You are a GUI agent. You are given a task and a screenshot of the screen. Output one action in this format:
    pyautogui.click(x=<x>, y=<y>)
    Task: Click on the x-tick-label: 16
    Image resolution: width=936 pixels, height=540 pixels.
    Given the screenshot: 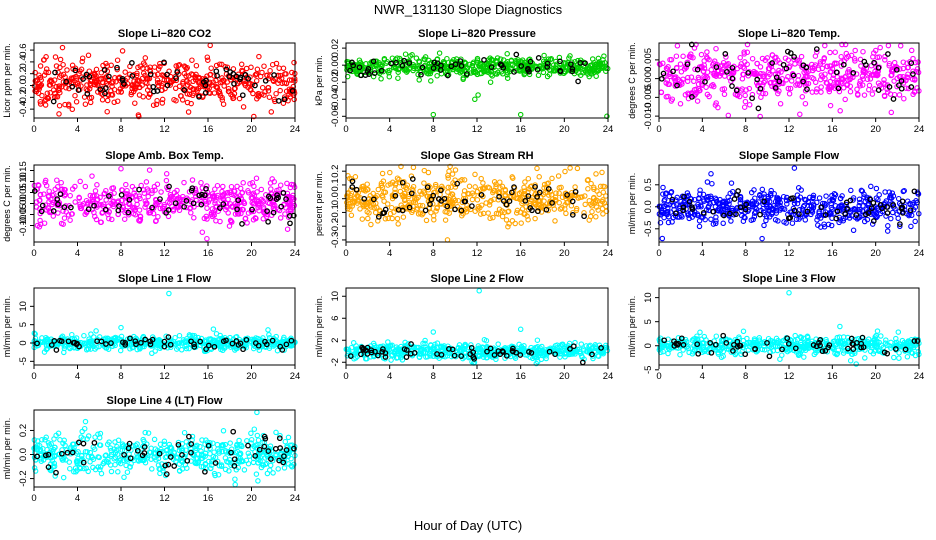 What is the action you would take?
    pyautogui.click(x=208, y=129)
    